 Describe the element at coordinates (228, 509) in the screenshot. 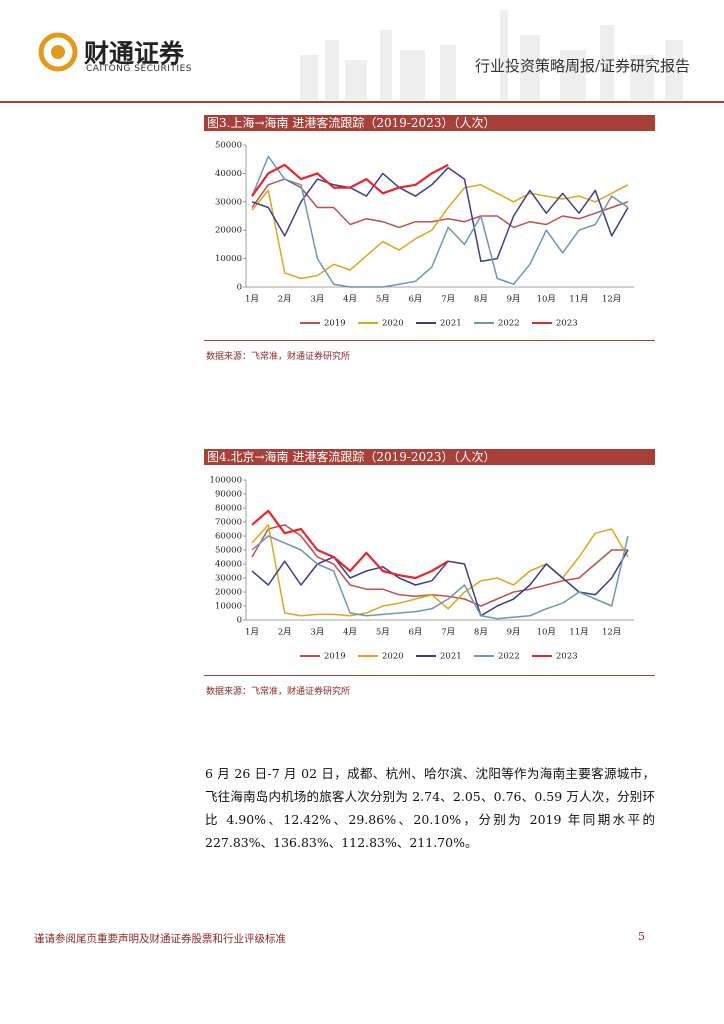

I see `y-tick-label: 80000` at that location.